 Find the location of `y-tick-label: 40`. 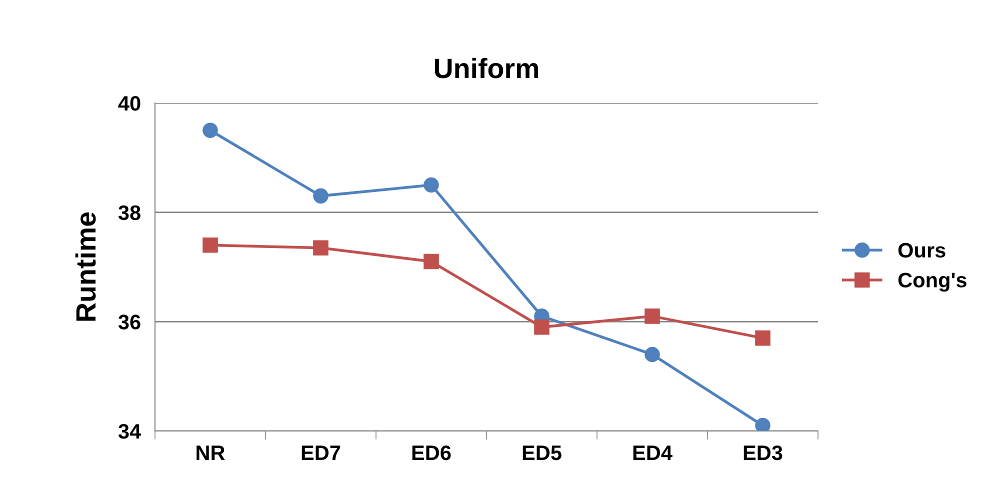

y-tick-label: 40 is located at coordinates (129, 103).